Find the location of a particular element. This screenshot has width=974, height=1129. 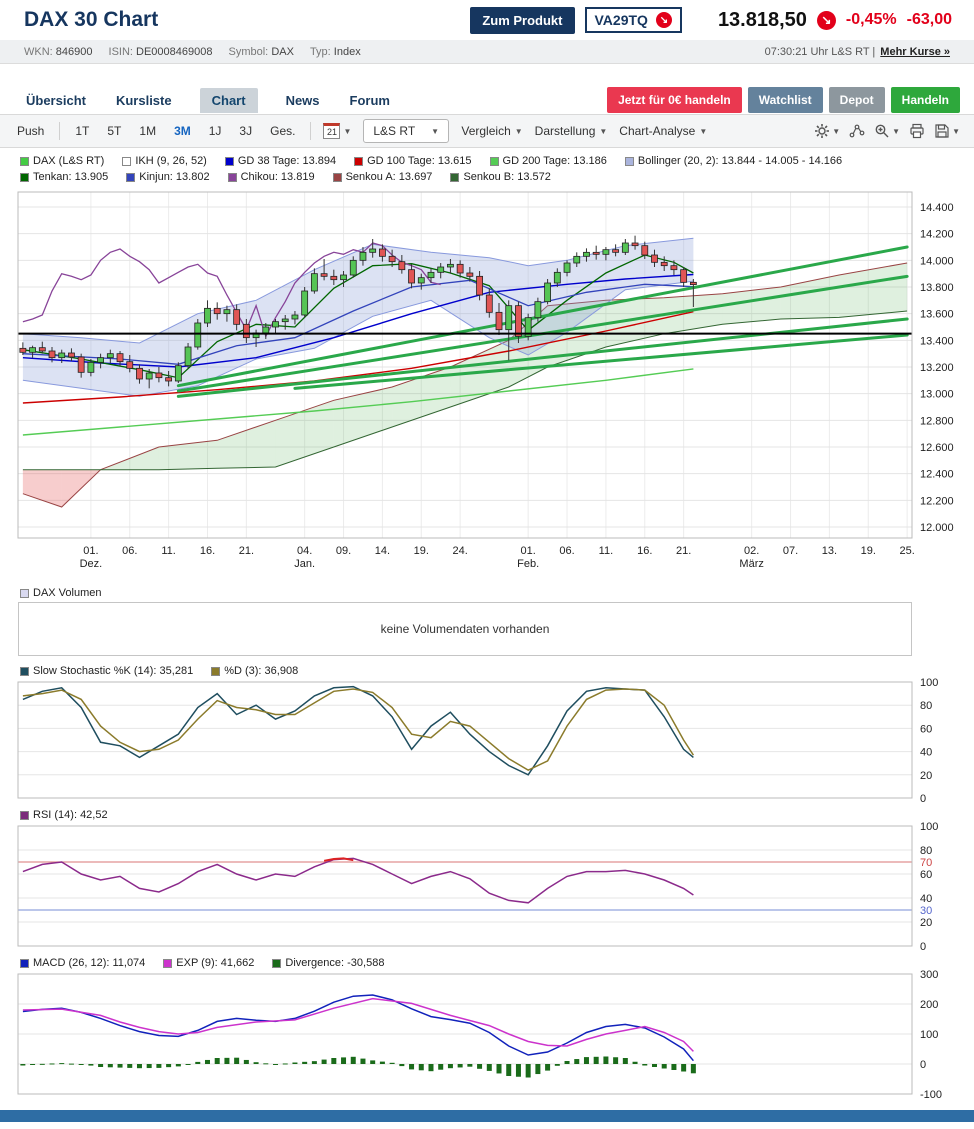

indicators-button is located at coordinates (857, 131).